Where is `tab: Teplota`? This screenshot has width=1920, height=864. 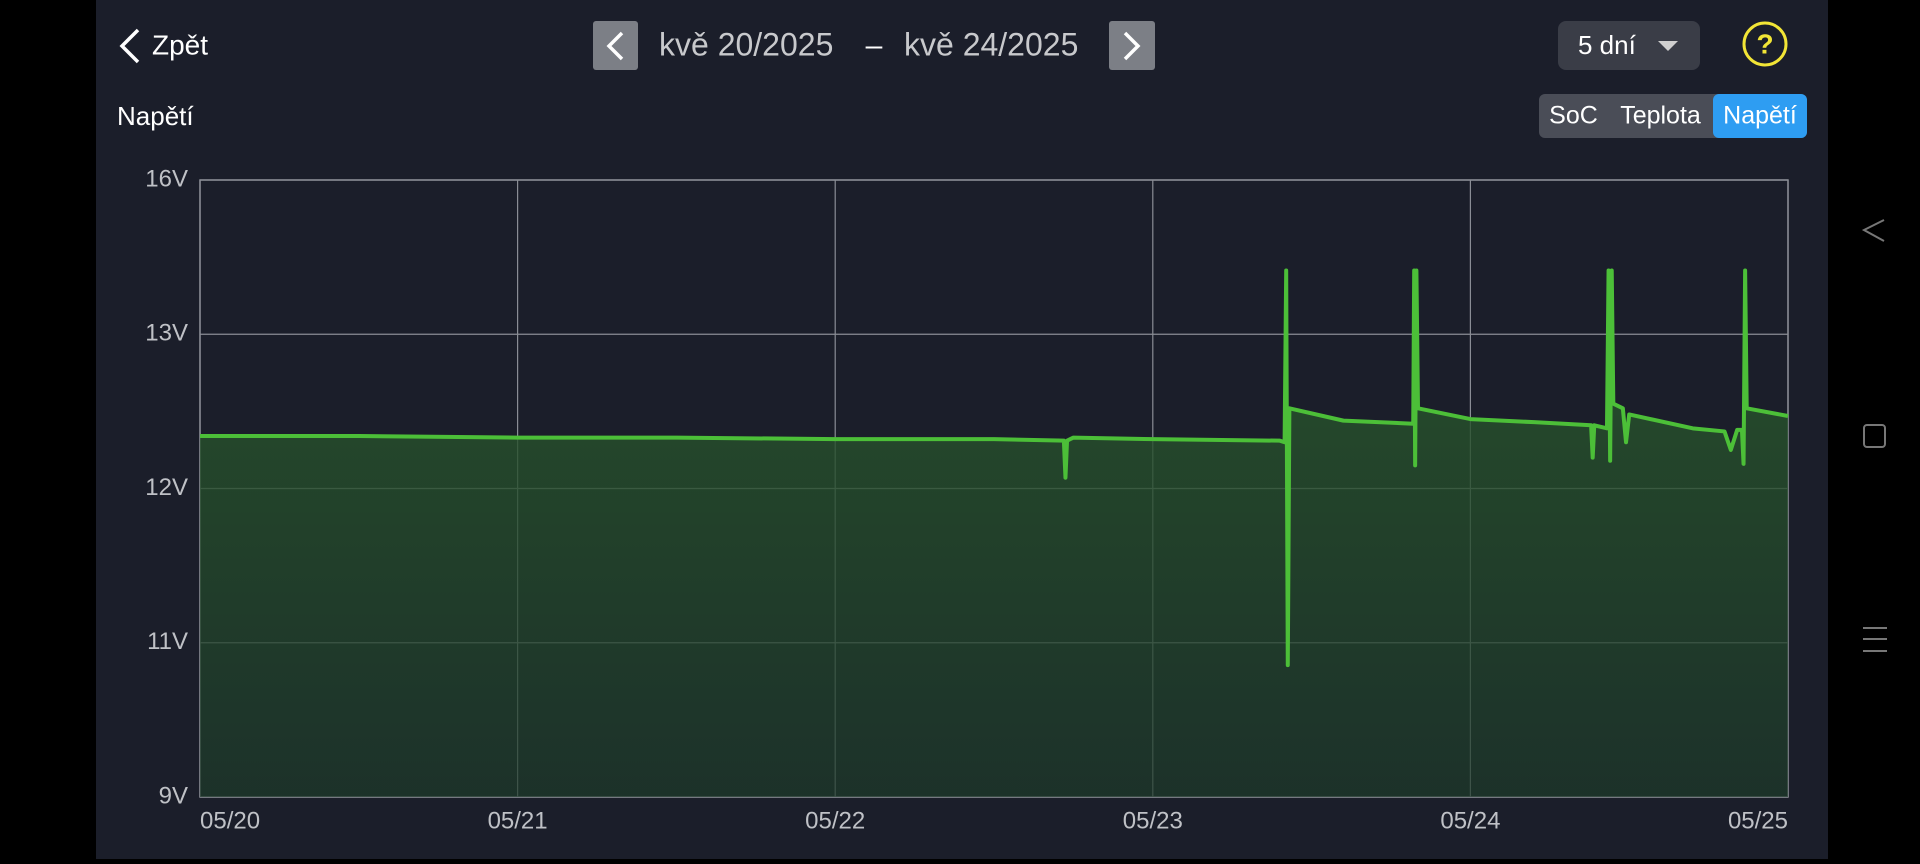 tab: Teplota is located at coordinates (1660, 116).